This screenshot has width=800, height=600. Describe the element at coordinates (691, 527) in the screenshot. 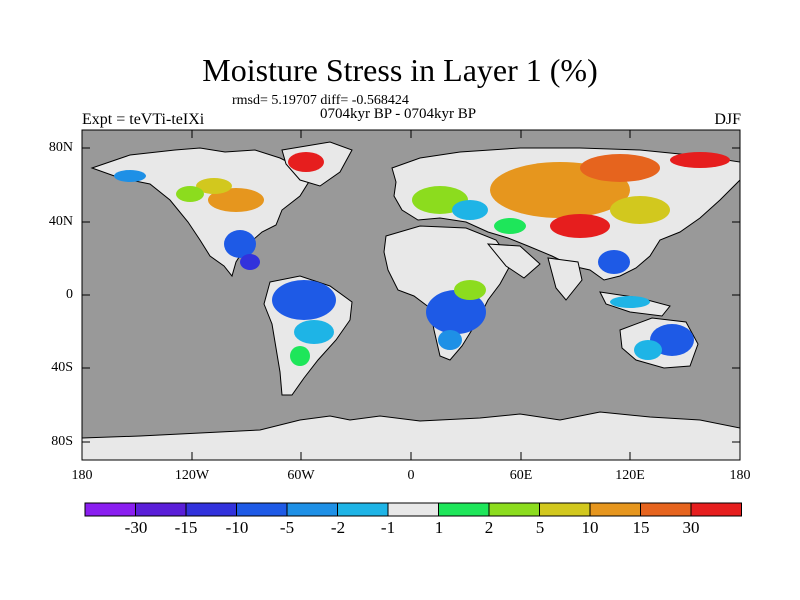

I see `colorbar-label: 30` at that location.